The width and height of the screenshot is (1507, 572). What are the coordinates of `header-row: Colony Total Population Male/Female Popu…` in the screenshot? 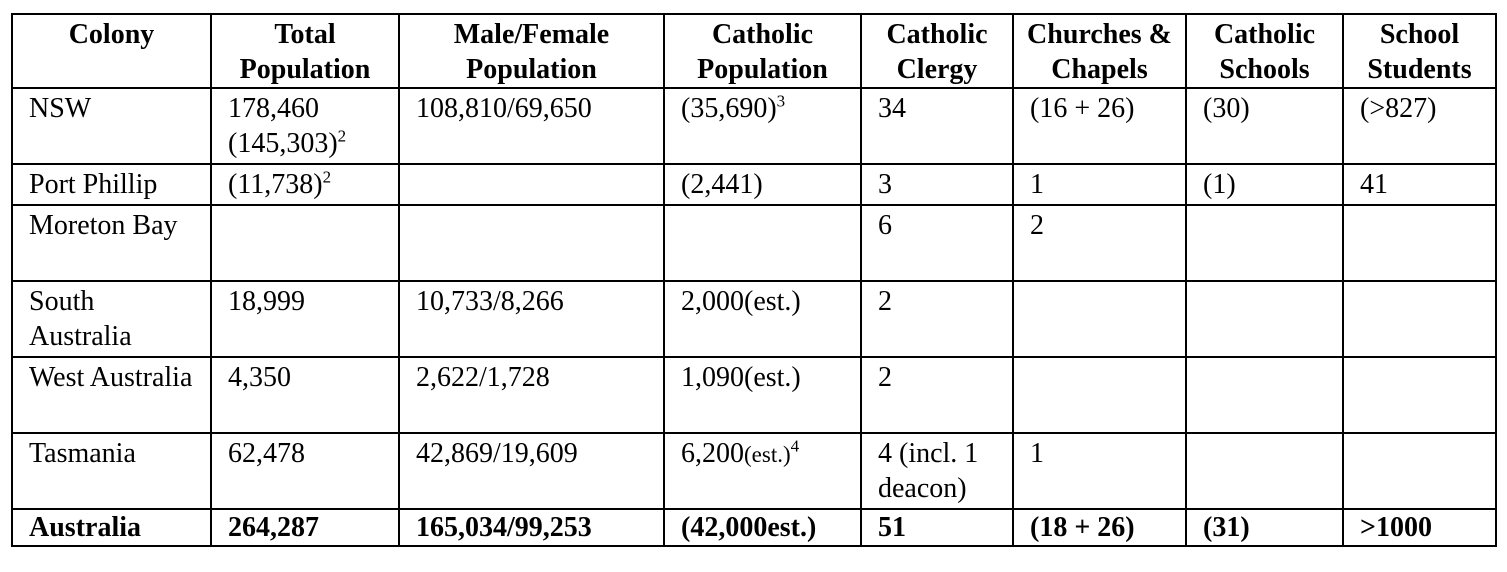 It's located at (754, 51).